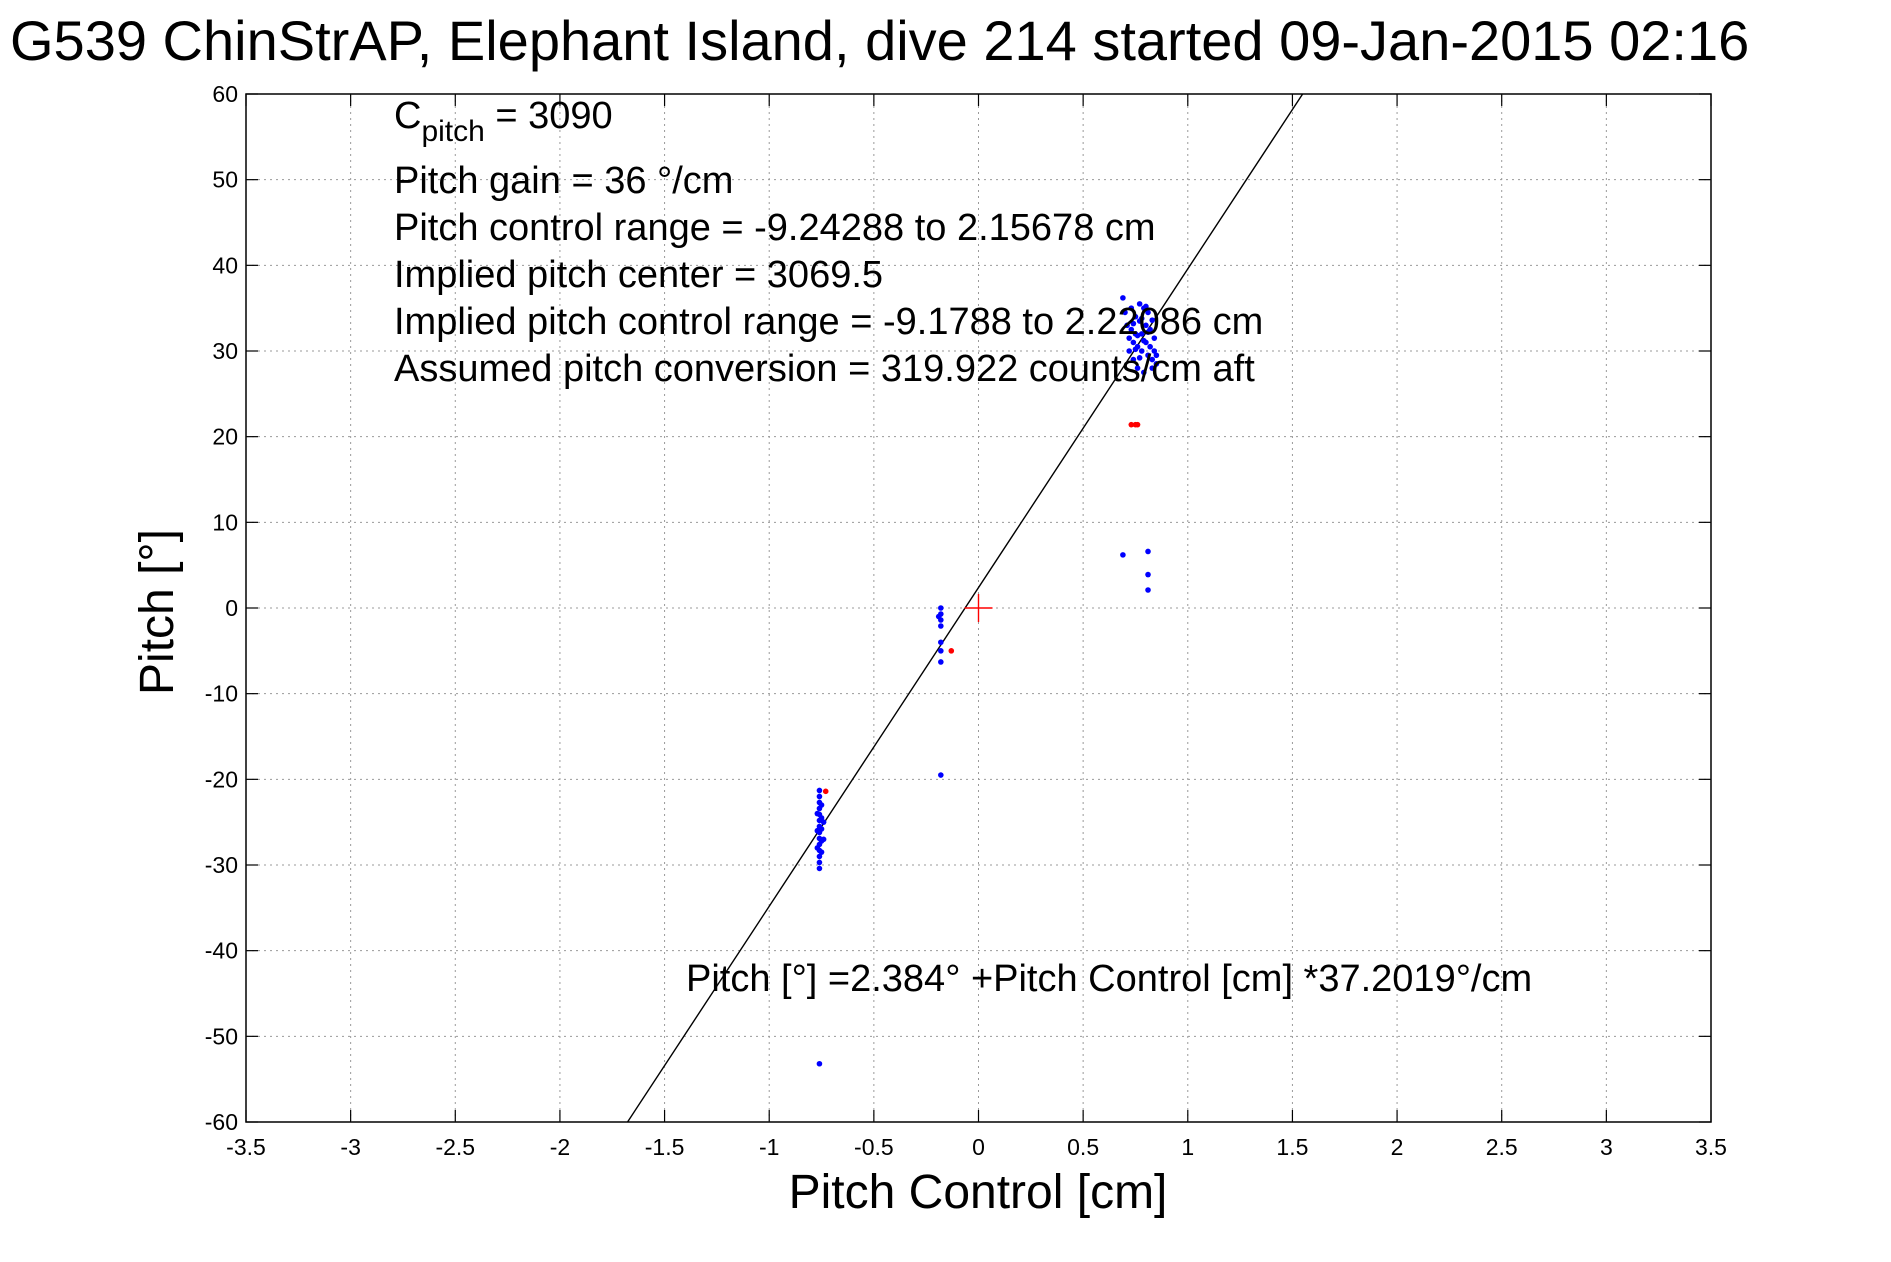 Image resolution: width=1891 pixels, height=1262 pixels. Describe the element at coordinates (225, 437) in the screenshot. I see `y-tick-label: 20` at that location.